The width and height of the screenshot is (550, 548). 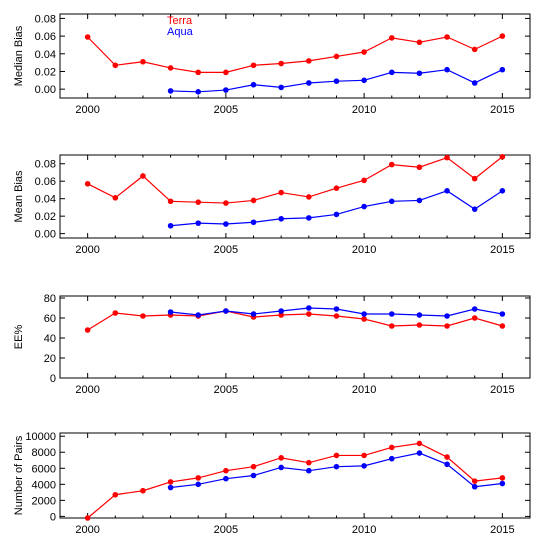 What do you see at coordinates (50, 319) in the screenshot?
I see `y-tick-label: 60` at bounding box center [50, 319].